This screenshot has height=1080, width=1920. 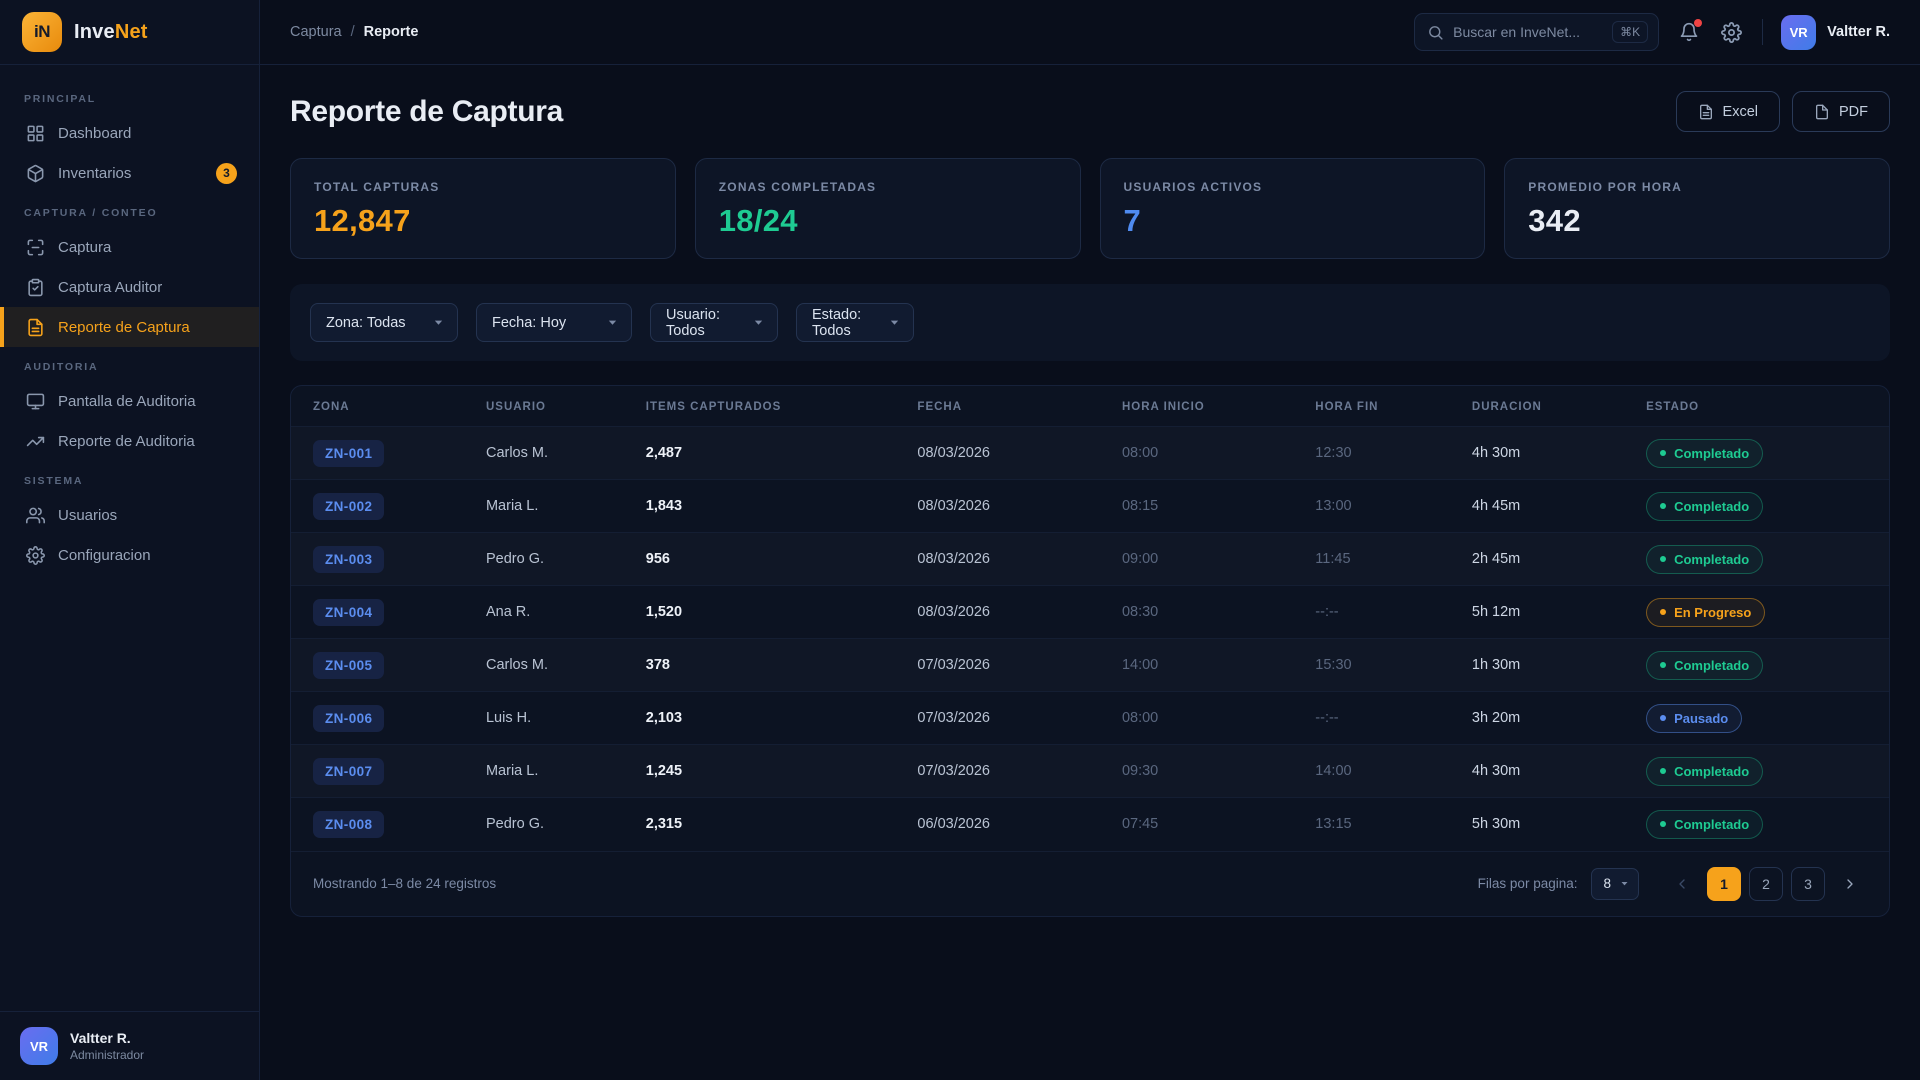 What do you see at coordinates (1377, 559) in the screenshot?
I see `cell-hora-fin: 11:45` at bounding box center [1377, 559].